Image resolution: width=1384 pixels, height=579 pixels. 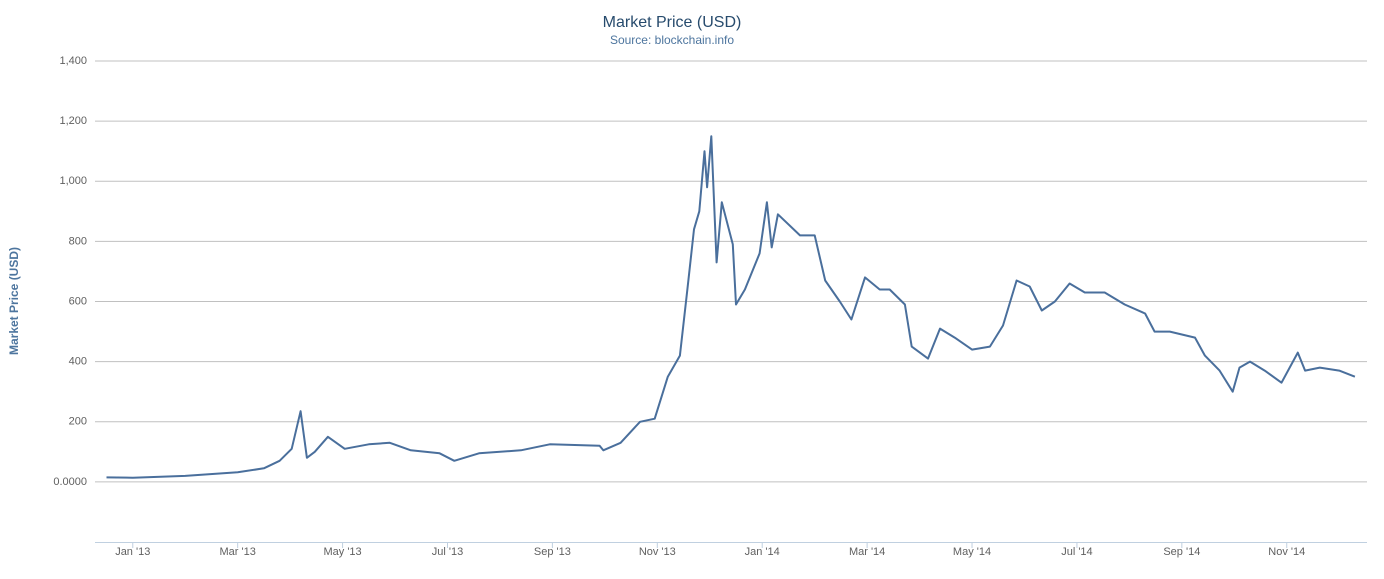 I want to click on x-tick-label: Jul '13, so click(x=447, y=552).